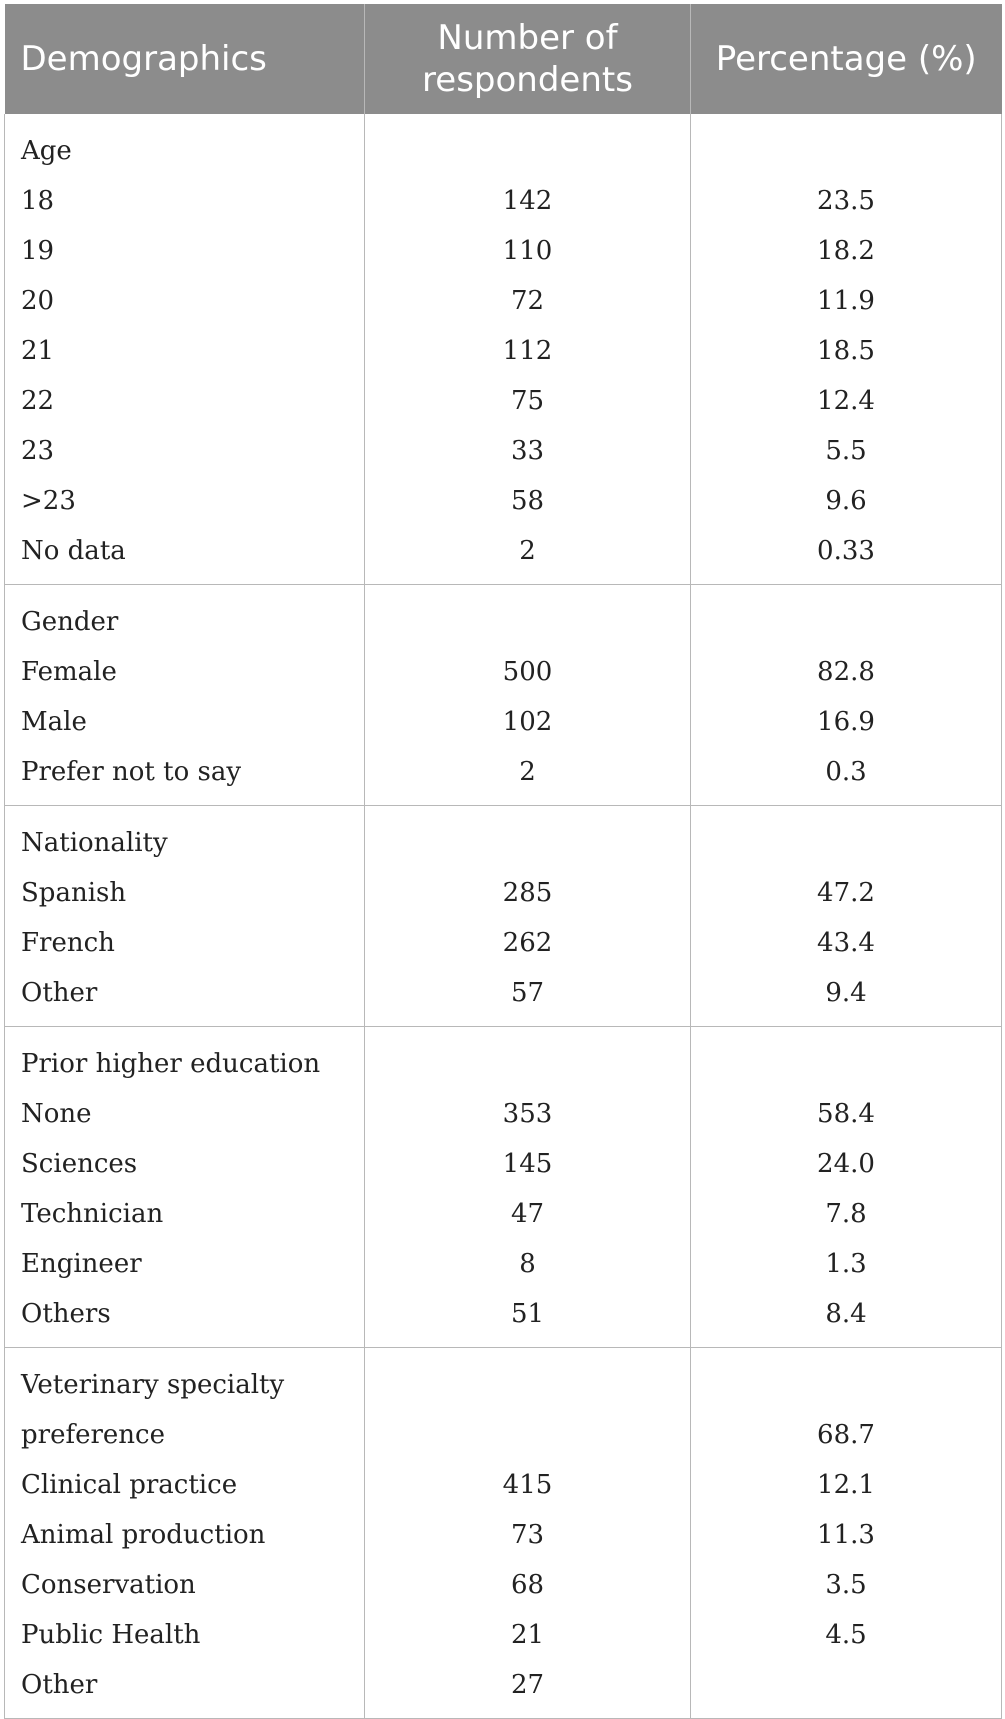 The height and width of the screenshot is (1719, 1005). I want to click on table-row: 21 112 18.5, so click(503, 351).